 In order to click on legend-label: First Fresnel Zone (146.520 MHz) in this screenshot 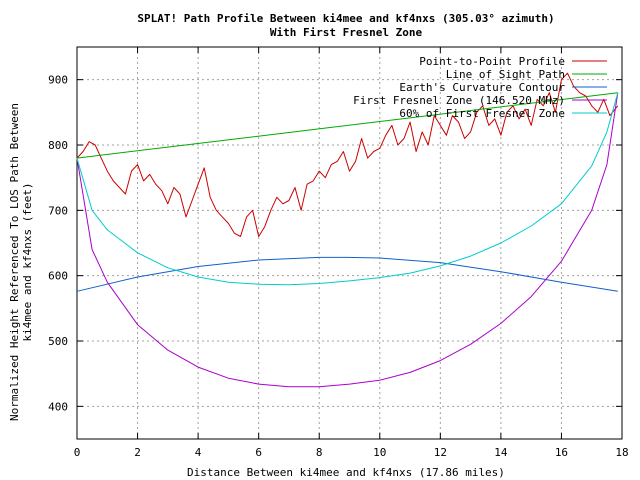, I will do `click(459, 100)`.